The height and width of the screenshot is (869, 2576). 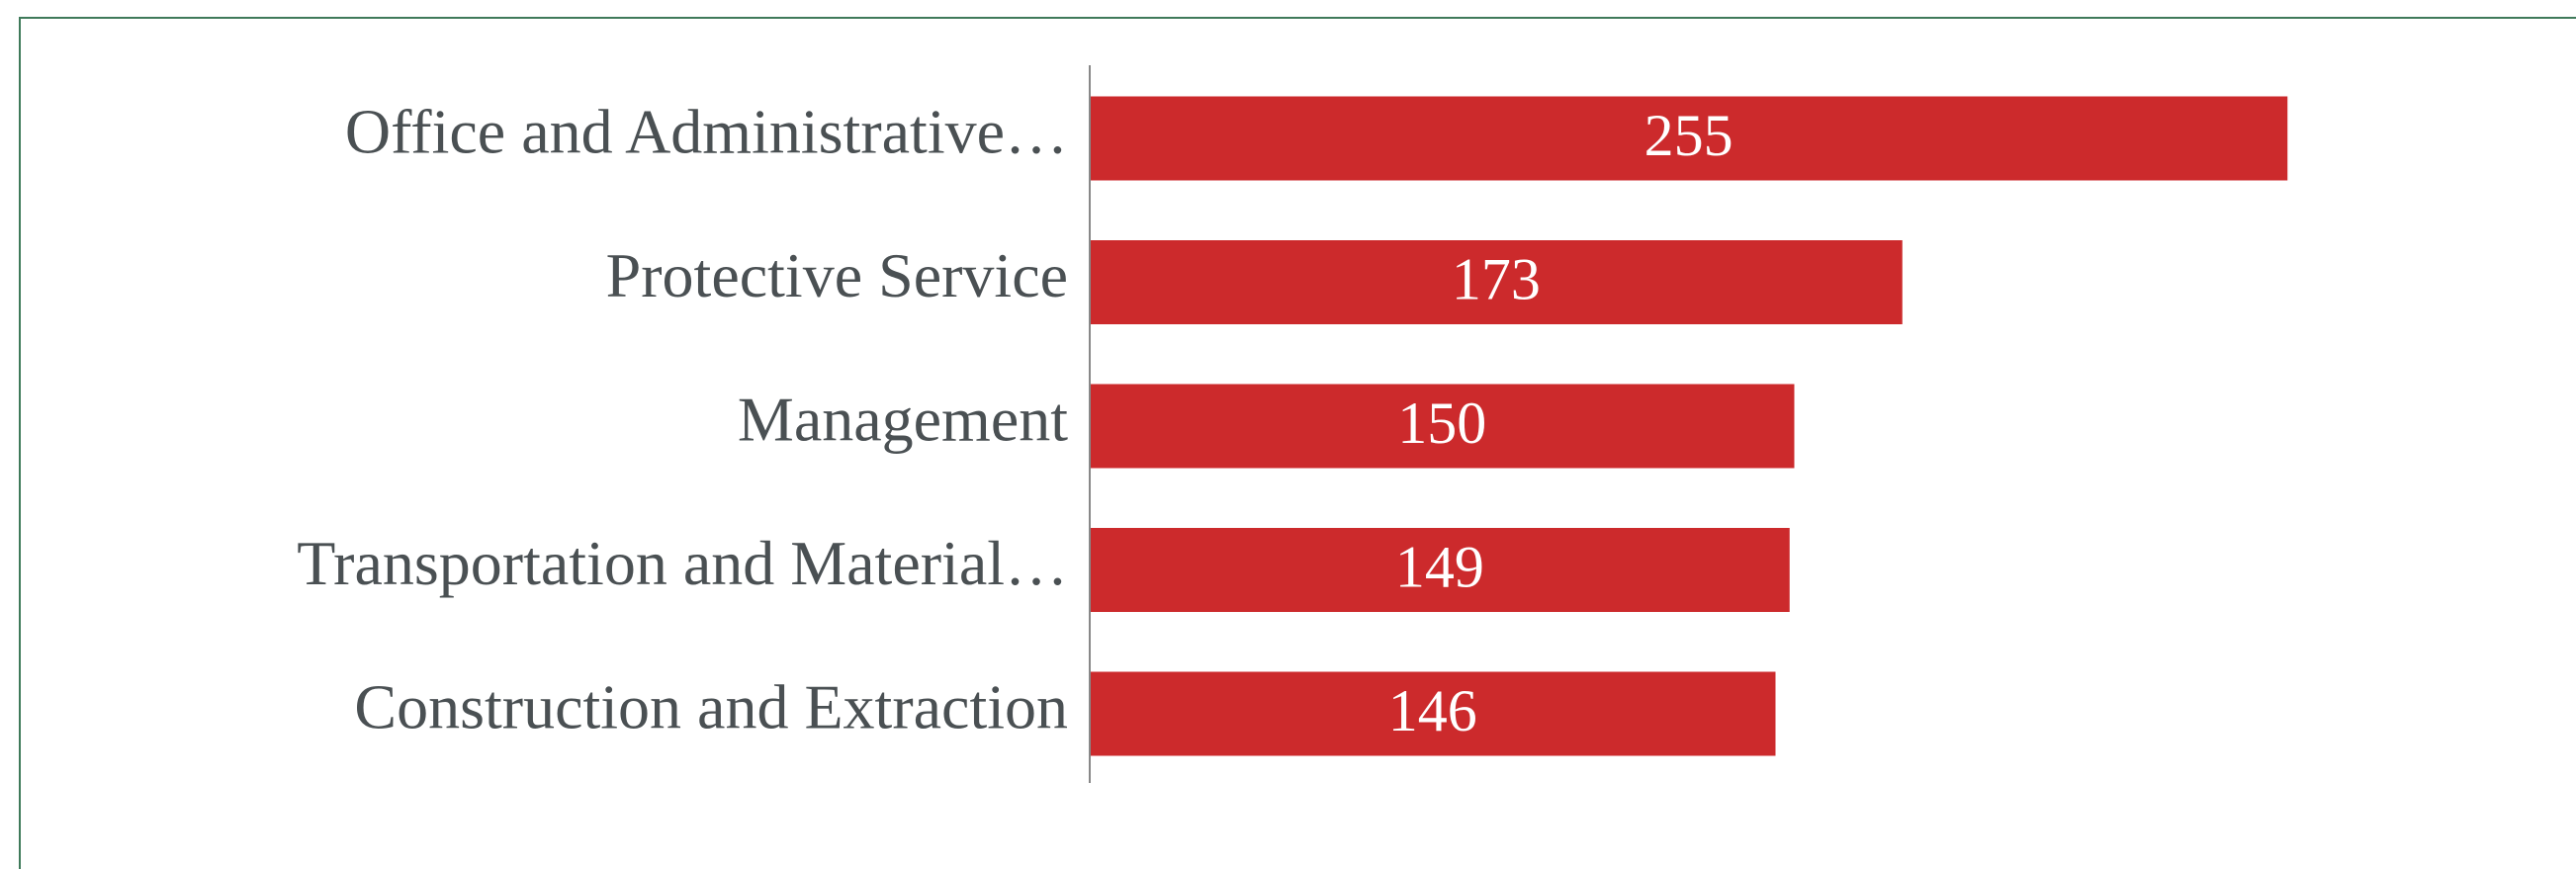 What do you see at coordinates (711, 707) in the screenshot?
I see `category-label: Construction and Extraction` at bounding box center [711, 707].